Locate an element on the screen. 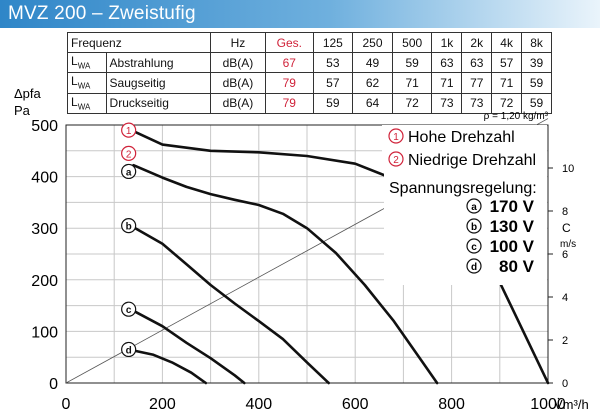 This screenshot has height=415, width=600. x-tick-label: 0 is located at coordinates (66, 404).